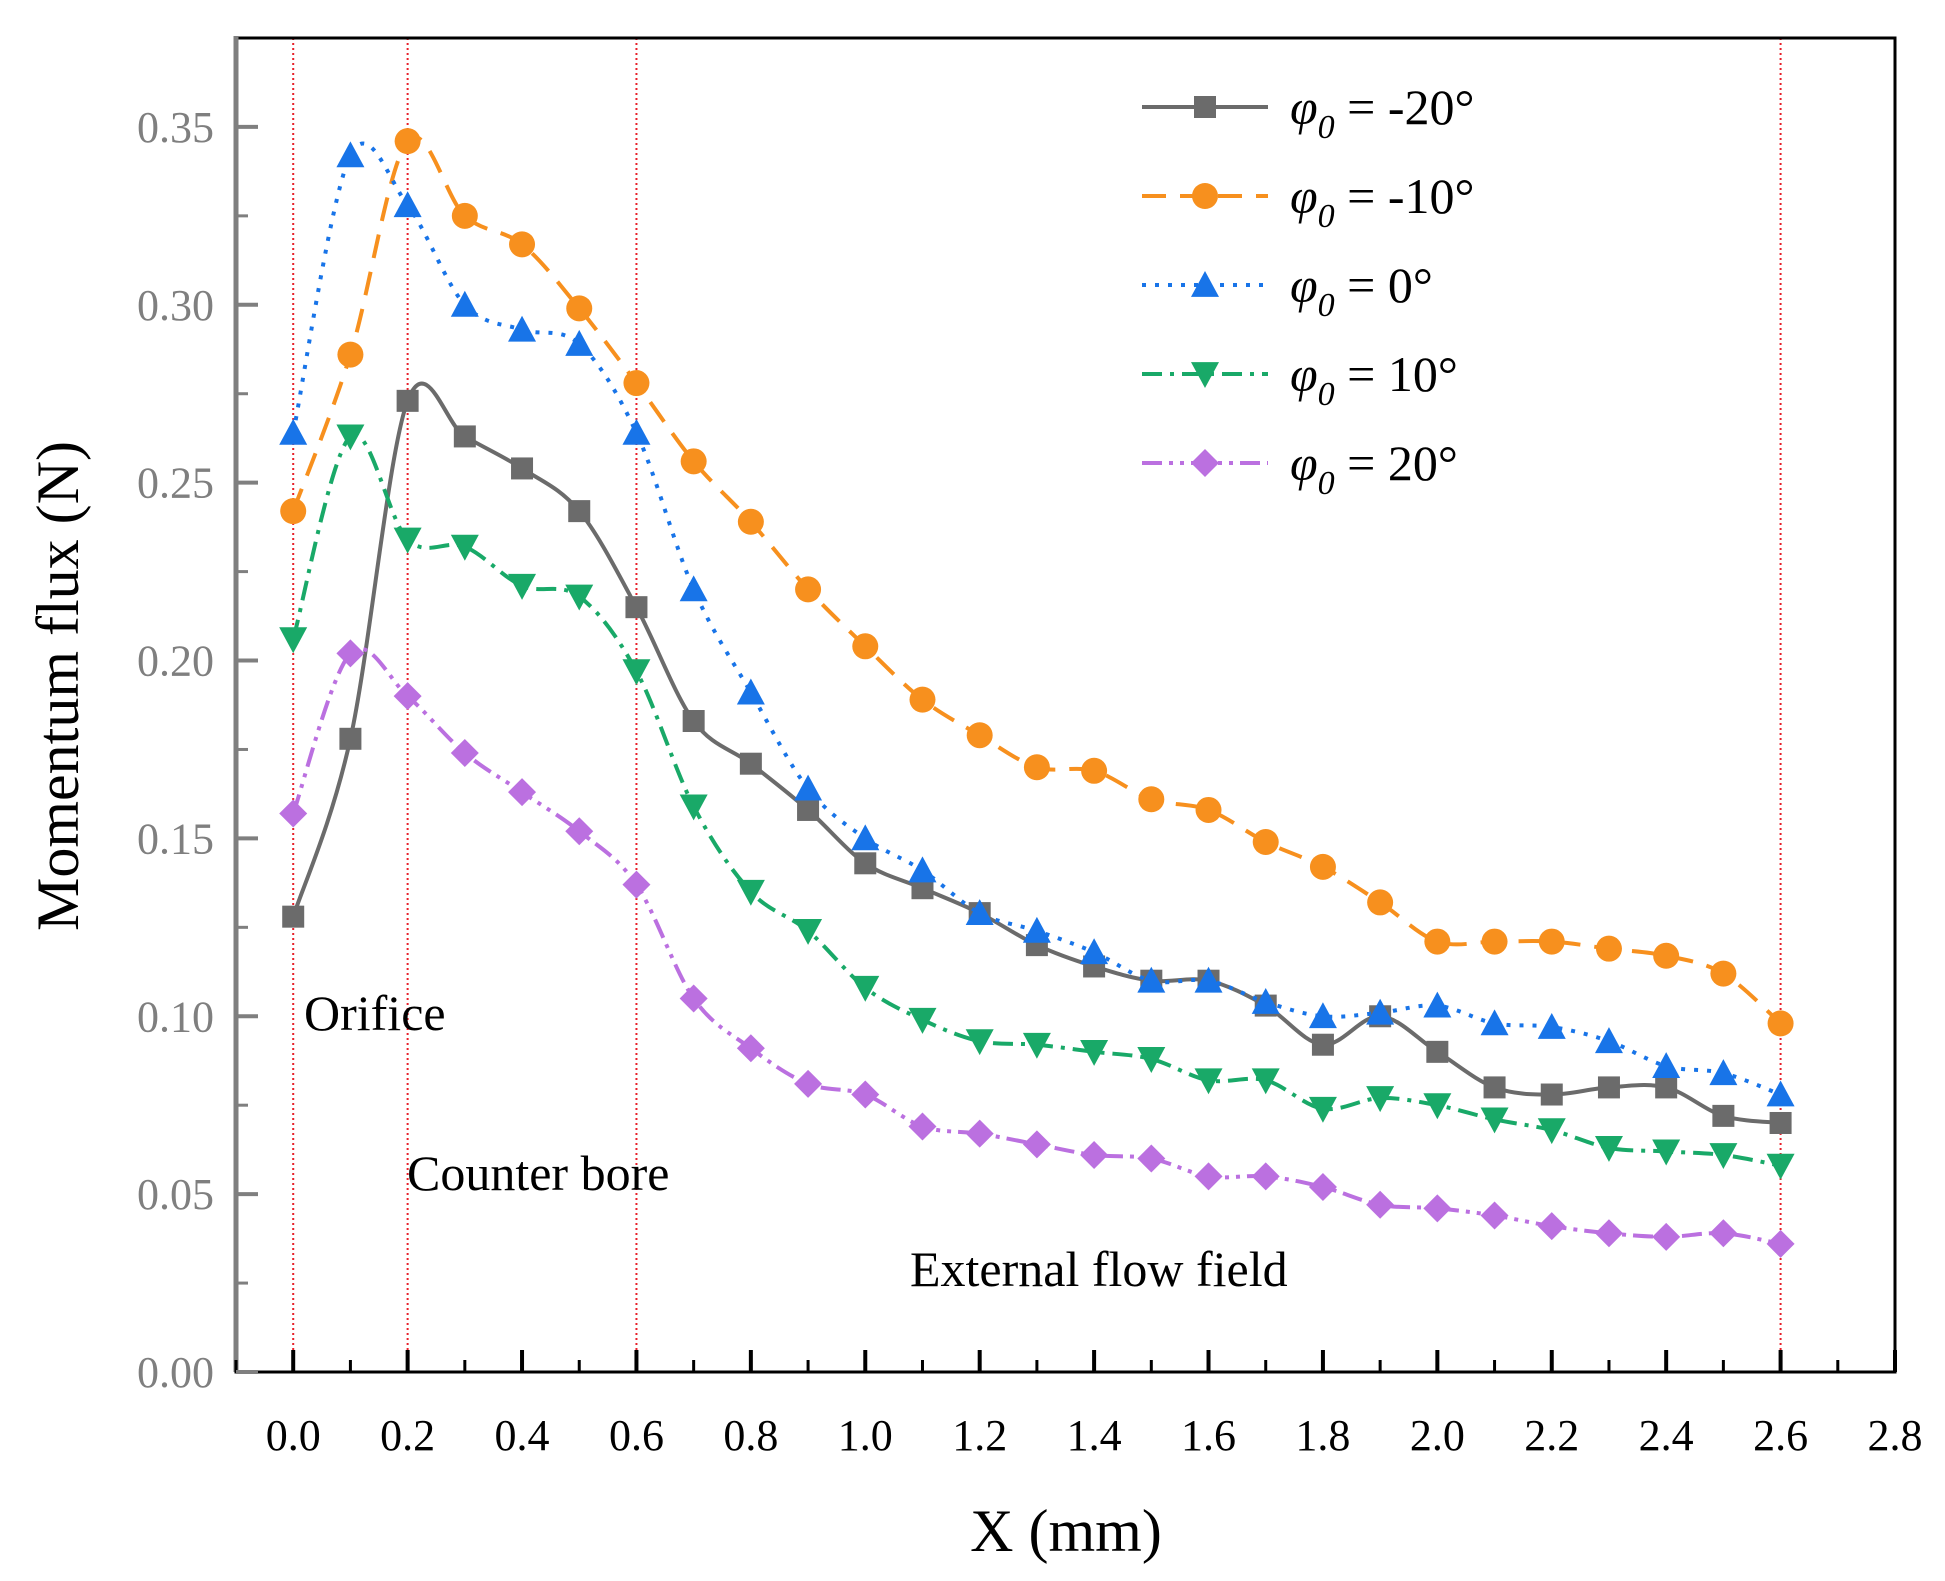 The height and width of the screenshot is (1581, 1945). What do you see at coordinates (522, 1435) in the screenshot?
I see `x-tick-label: 0.4` at bounding box center [522, 1435].